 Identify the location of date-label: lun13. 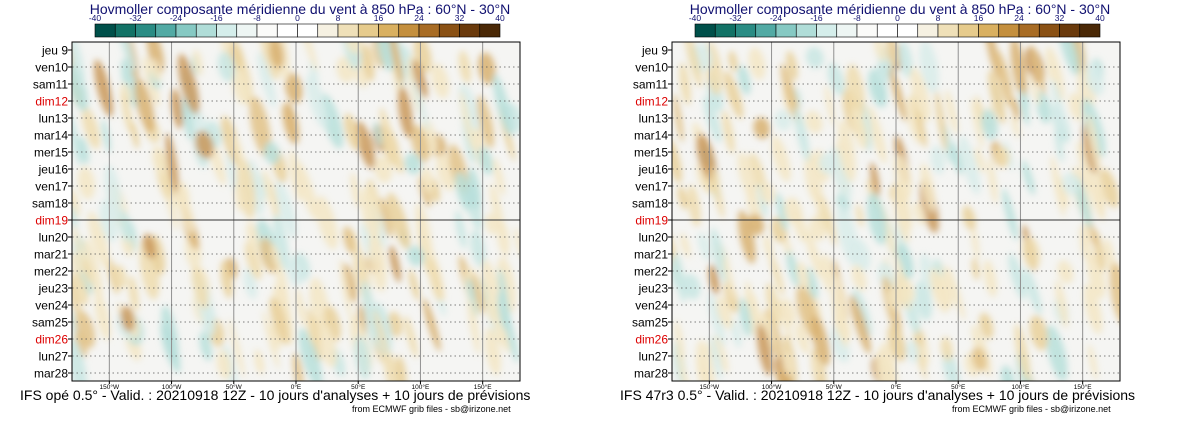
(654, 119).